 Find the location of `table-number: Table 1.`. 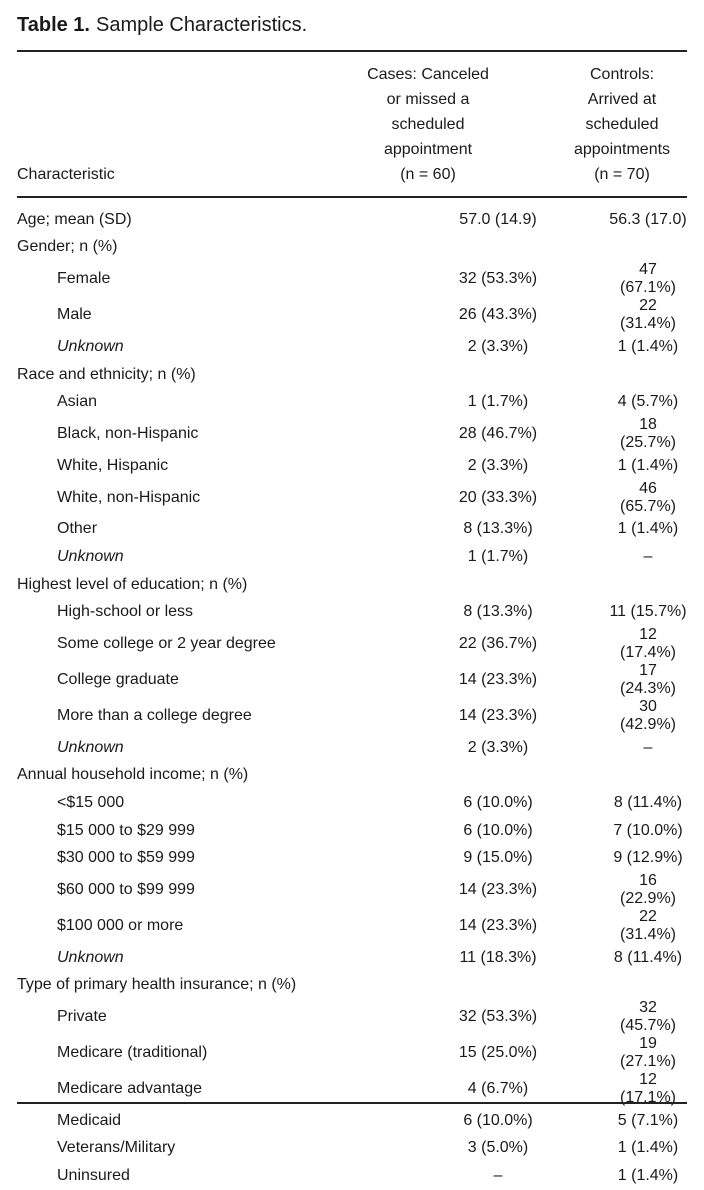

table-number: Table 1. is located at coordinates (53, 25).